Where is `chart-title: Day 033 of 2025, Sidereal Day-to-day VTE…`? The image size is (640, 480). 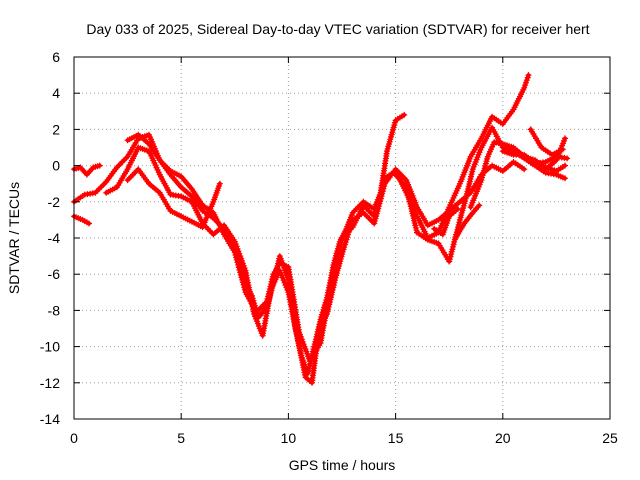
chart-title: Day 033 of 2025, Sidereal Day-to-day VTE… is located at coordinates (337, 29).